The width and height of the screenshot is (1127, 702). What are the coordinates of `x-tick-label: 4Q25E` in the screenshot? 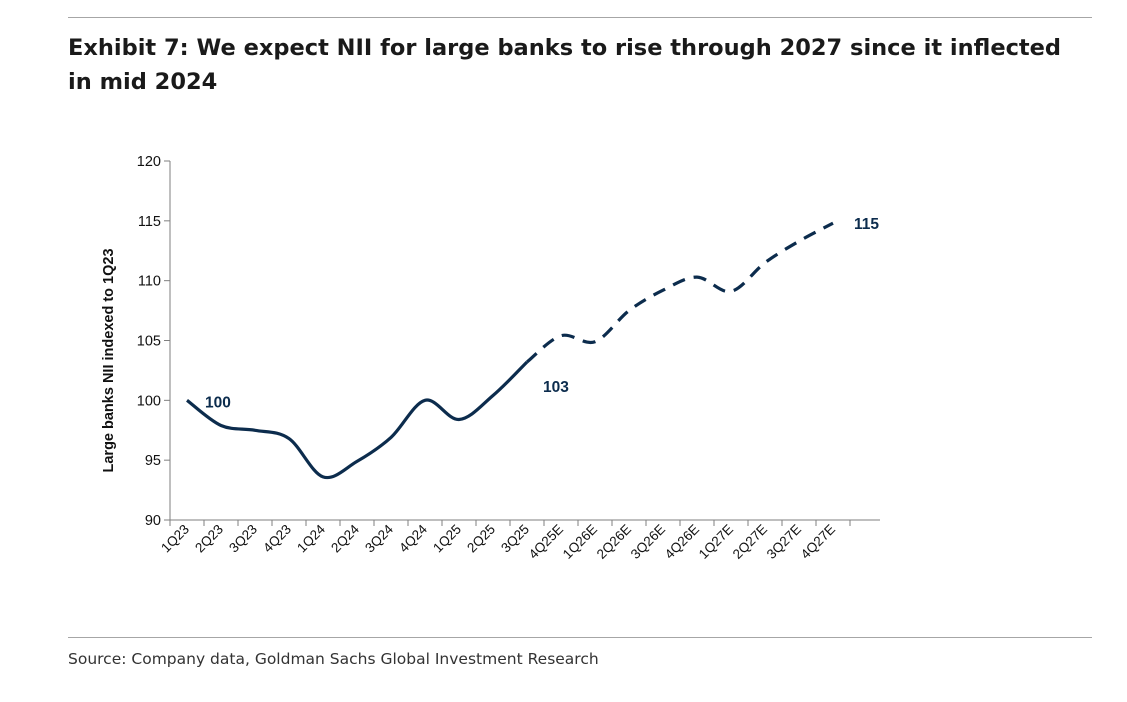 It's located at (546, 542).